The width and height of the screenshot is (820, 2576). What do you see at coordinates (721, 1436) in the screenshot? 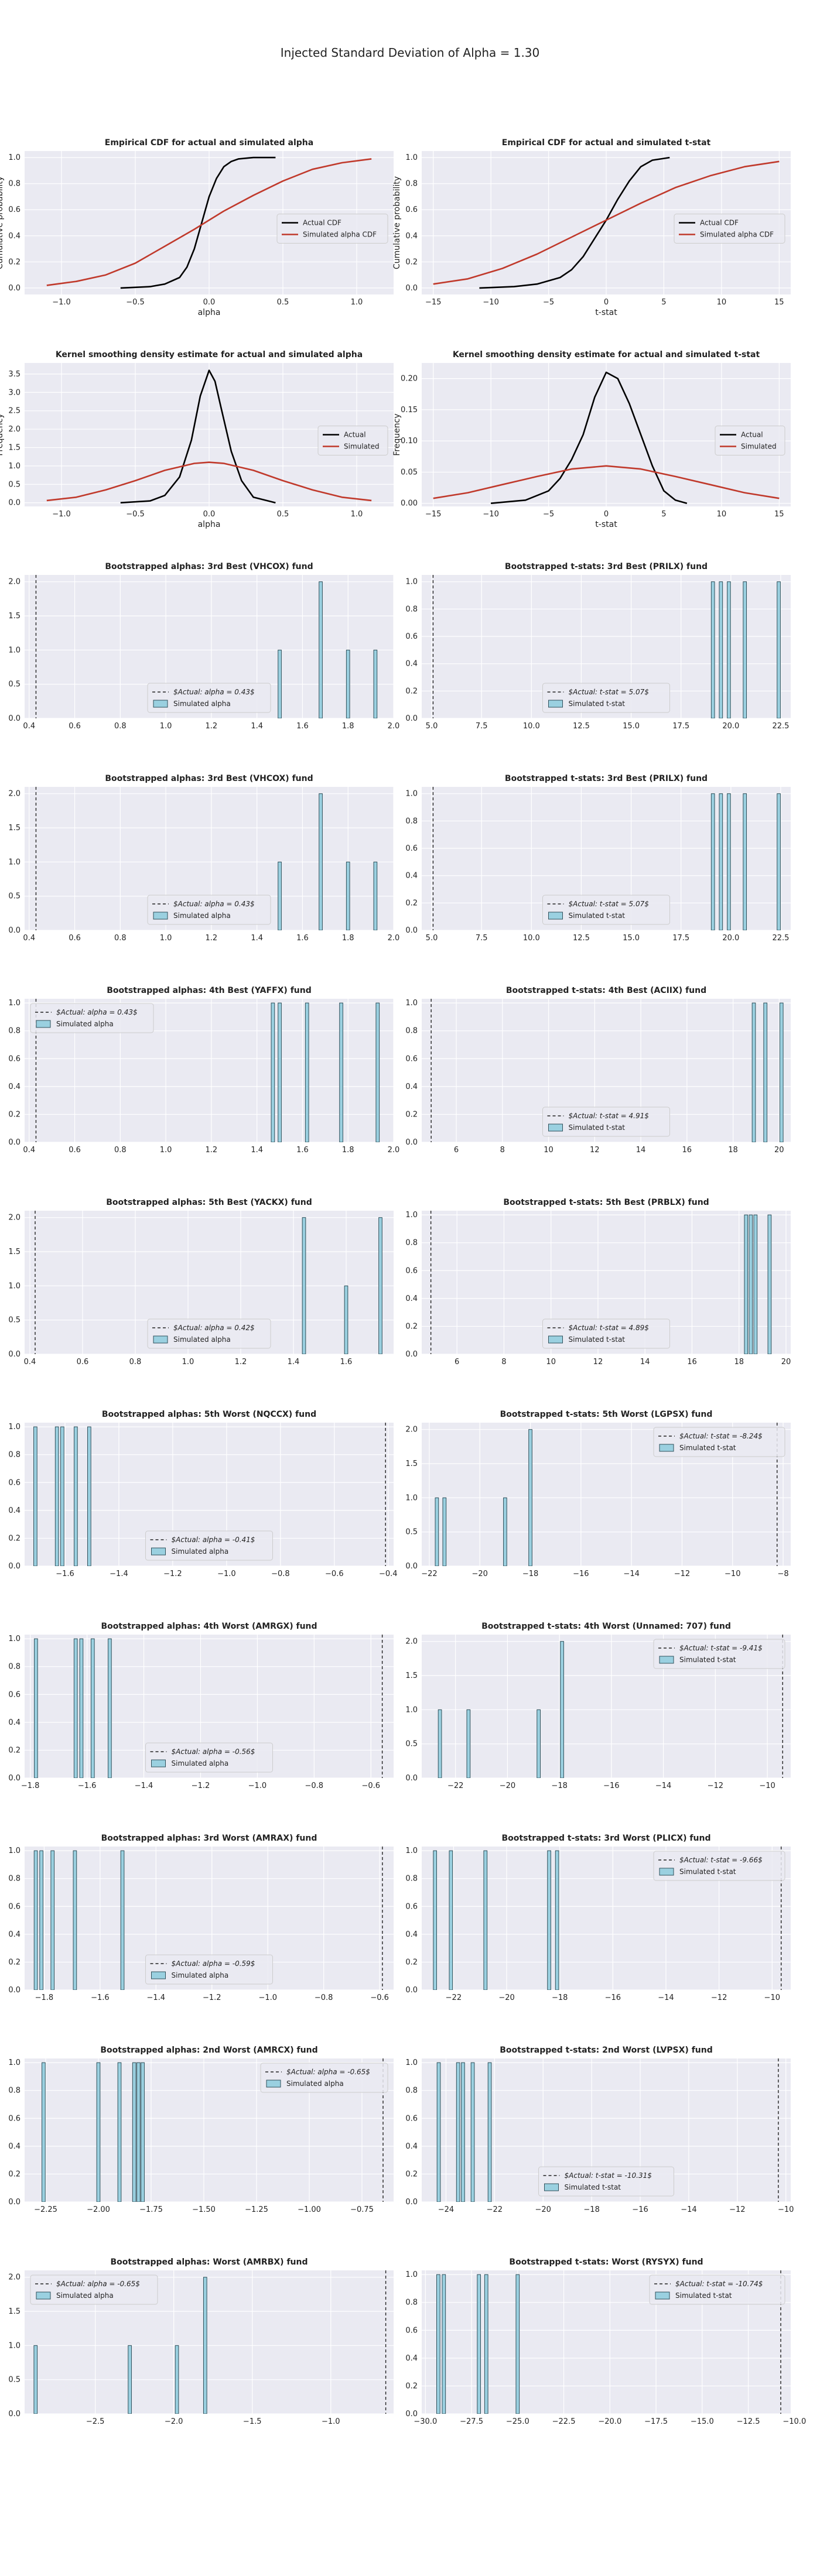
I see `legend-label: $Actual: t-stat = -8.24$` at bounding box center [721, 1436].